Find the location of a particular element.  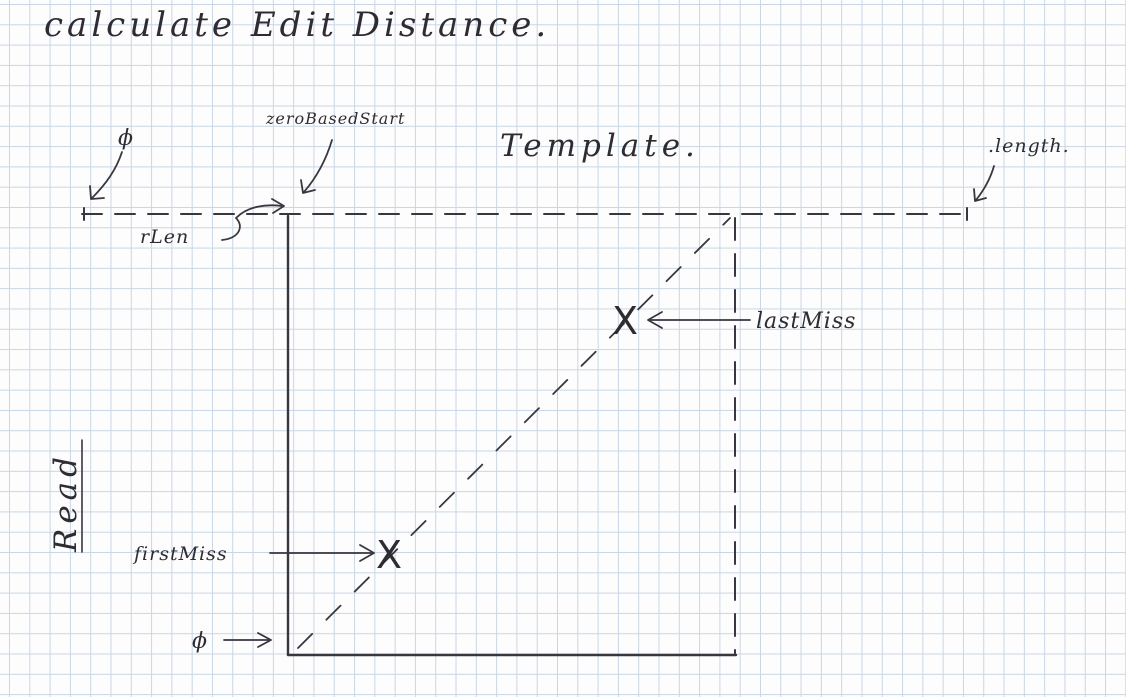

phi-top-label: ϕ is located at coordinates (126, 138).